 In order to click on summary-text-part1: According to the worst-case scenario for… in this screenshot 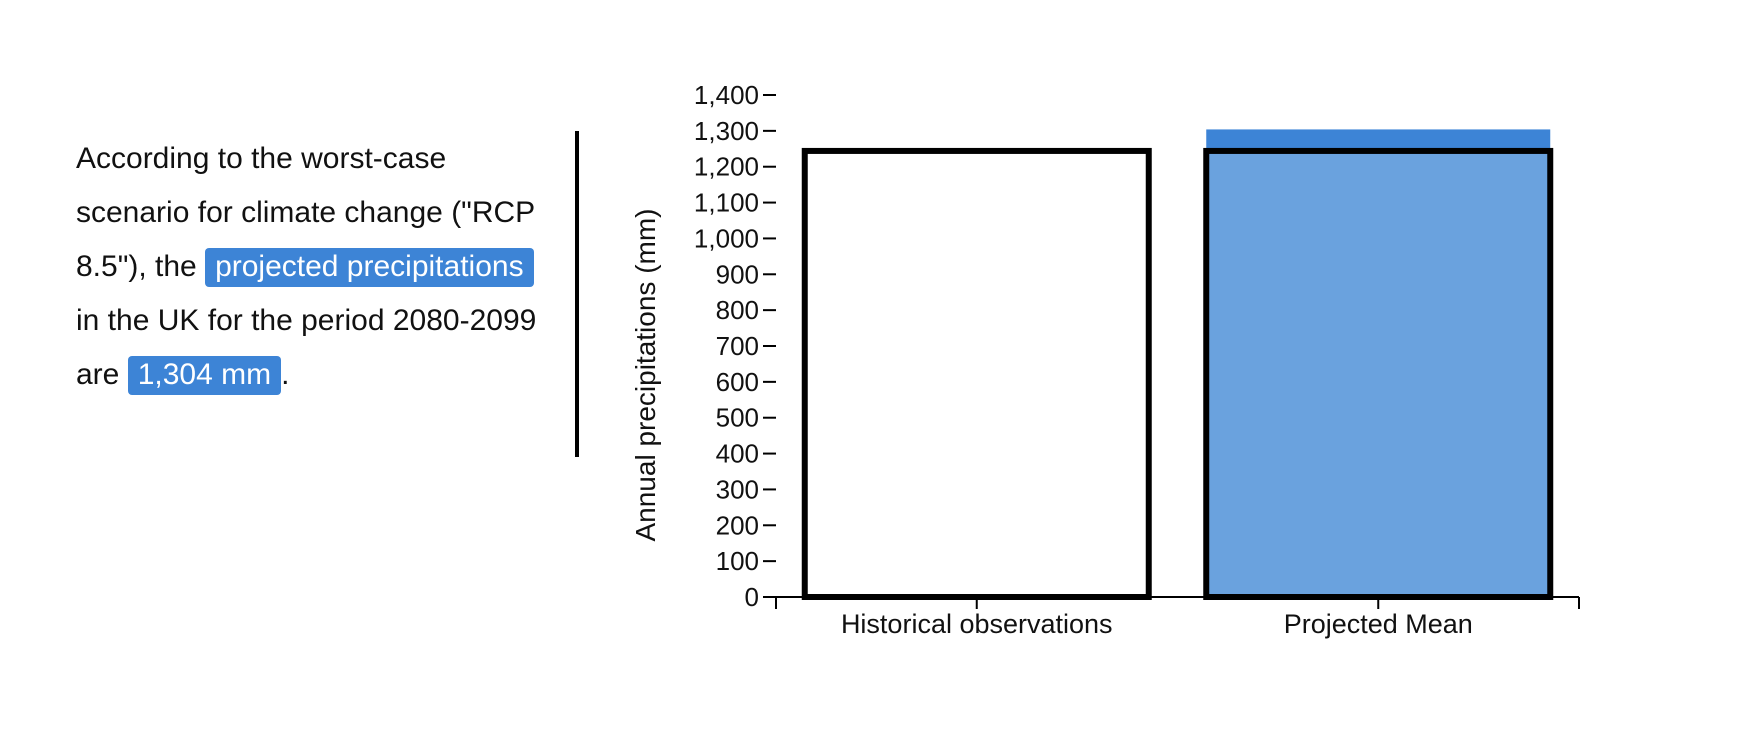, I will do `click(305, 212)`.